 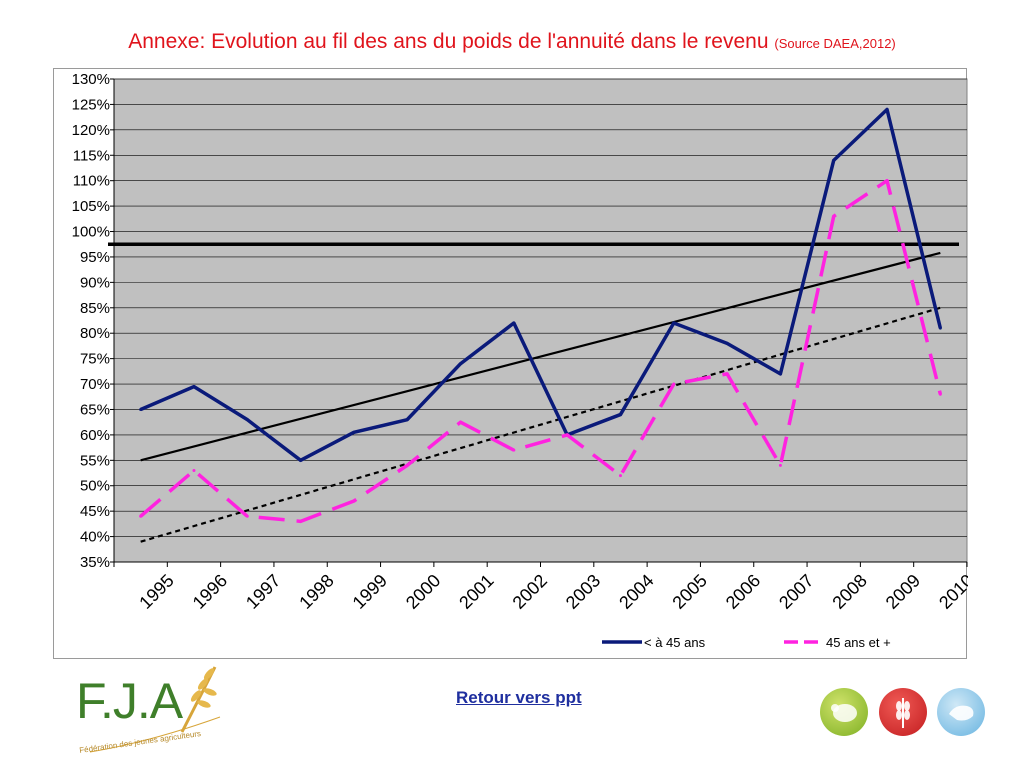 I want to click on x-tick-label: 2004, so click(x=636, y=591).